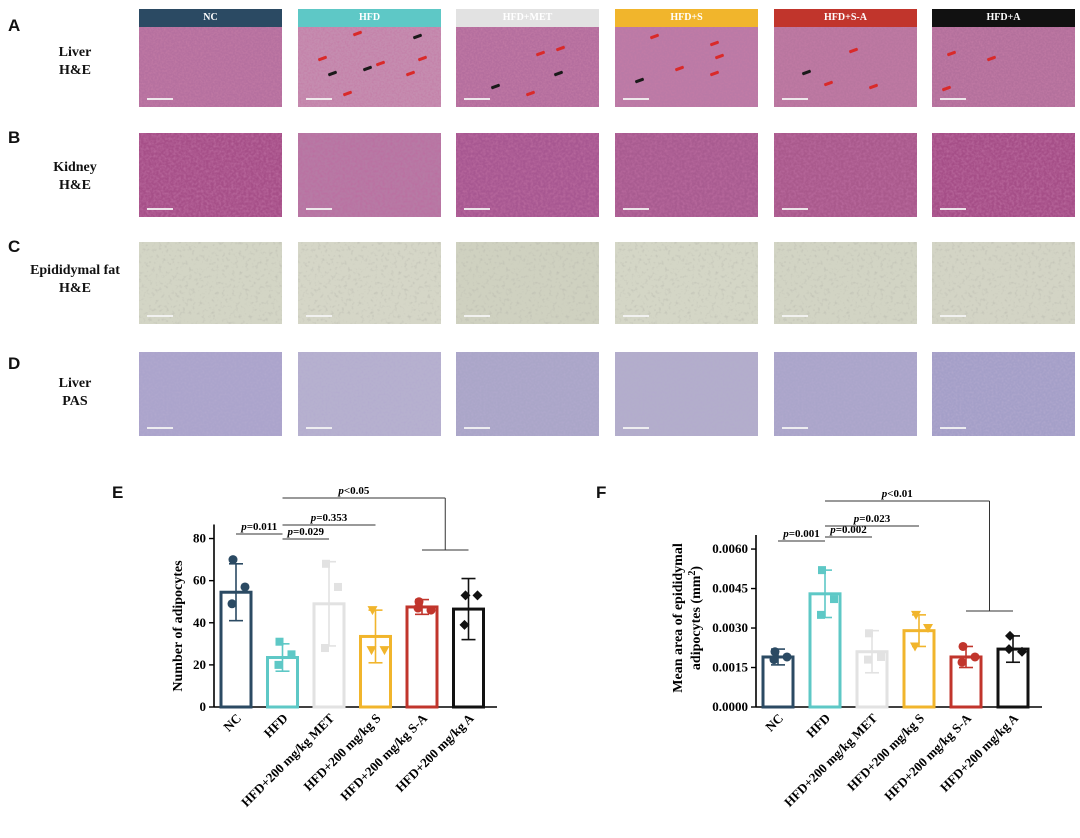 Image resolution: width=1080 pixels, height=838 pixels. What do you see at coordinates (900, 494) in the screenshot?
I see `p-value: <0.01` at bounding box center [900, 494].